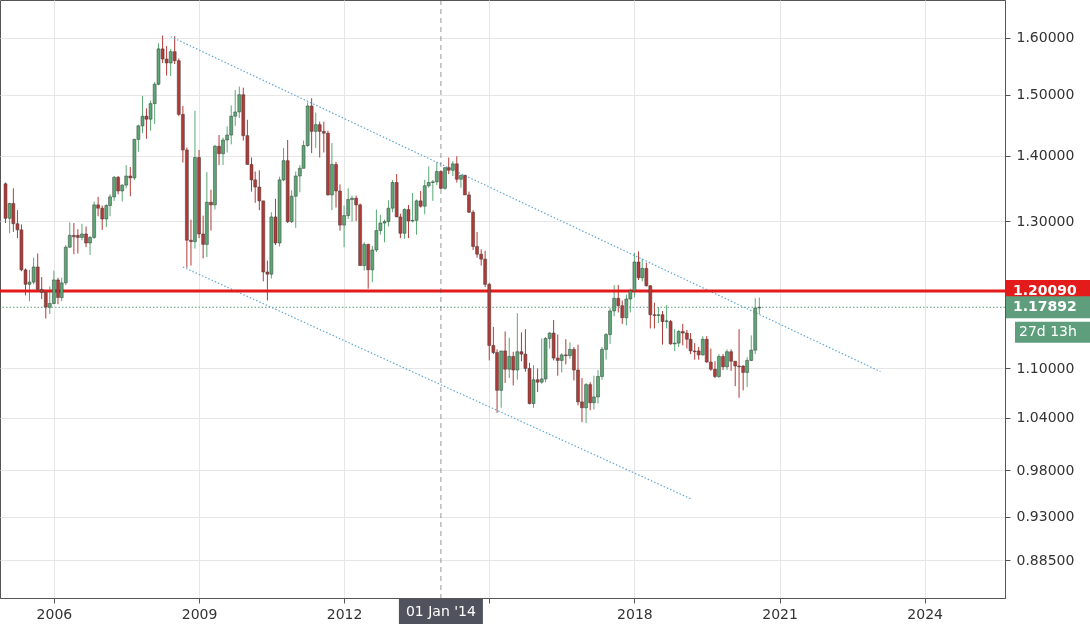  Describe the element at coordinates (1045, 289) in the screenshot. I see `ref-line-label: 1.20090` at that location.